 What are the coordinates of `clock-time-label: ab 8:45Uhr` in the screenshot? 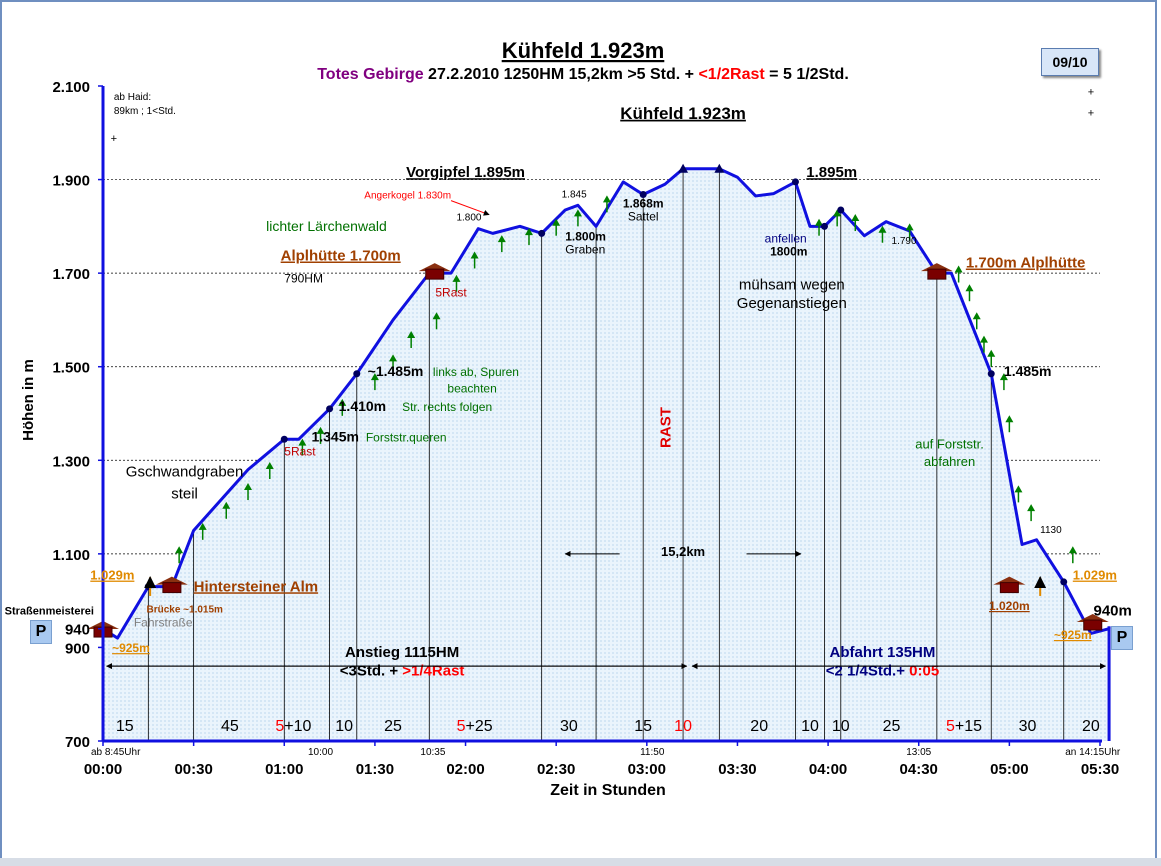 It's located at (116, 752).